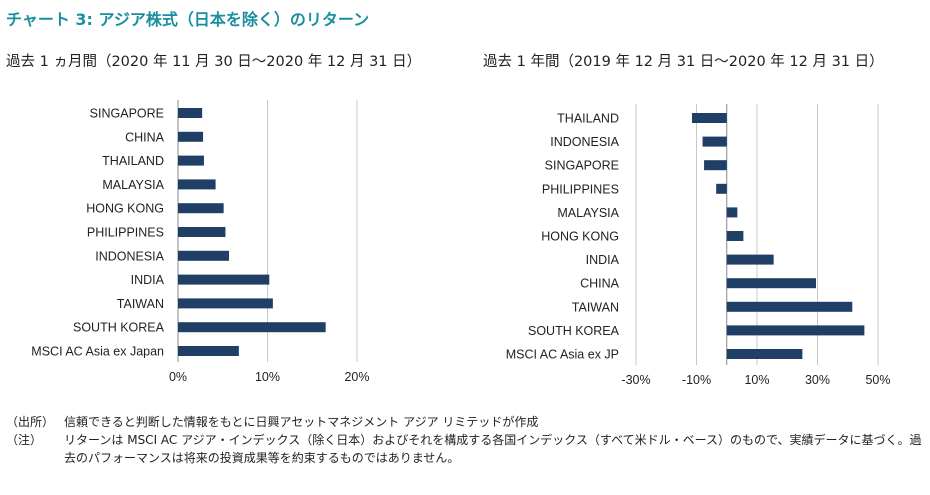 Image resolution: width=930 pixels, height=495 pixels. Describe the element at coordinates (635, 380) in the screenshot. I see `x-tick-label: -30%` at that location.